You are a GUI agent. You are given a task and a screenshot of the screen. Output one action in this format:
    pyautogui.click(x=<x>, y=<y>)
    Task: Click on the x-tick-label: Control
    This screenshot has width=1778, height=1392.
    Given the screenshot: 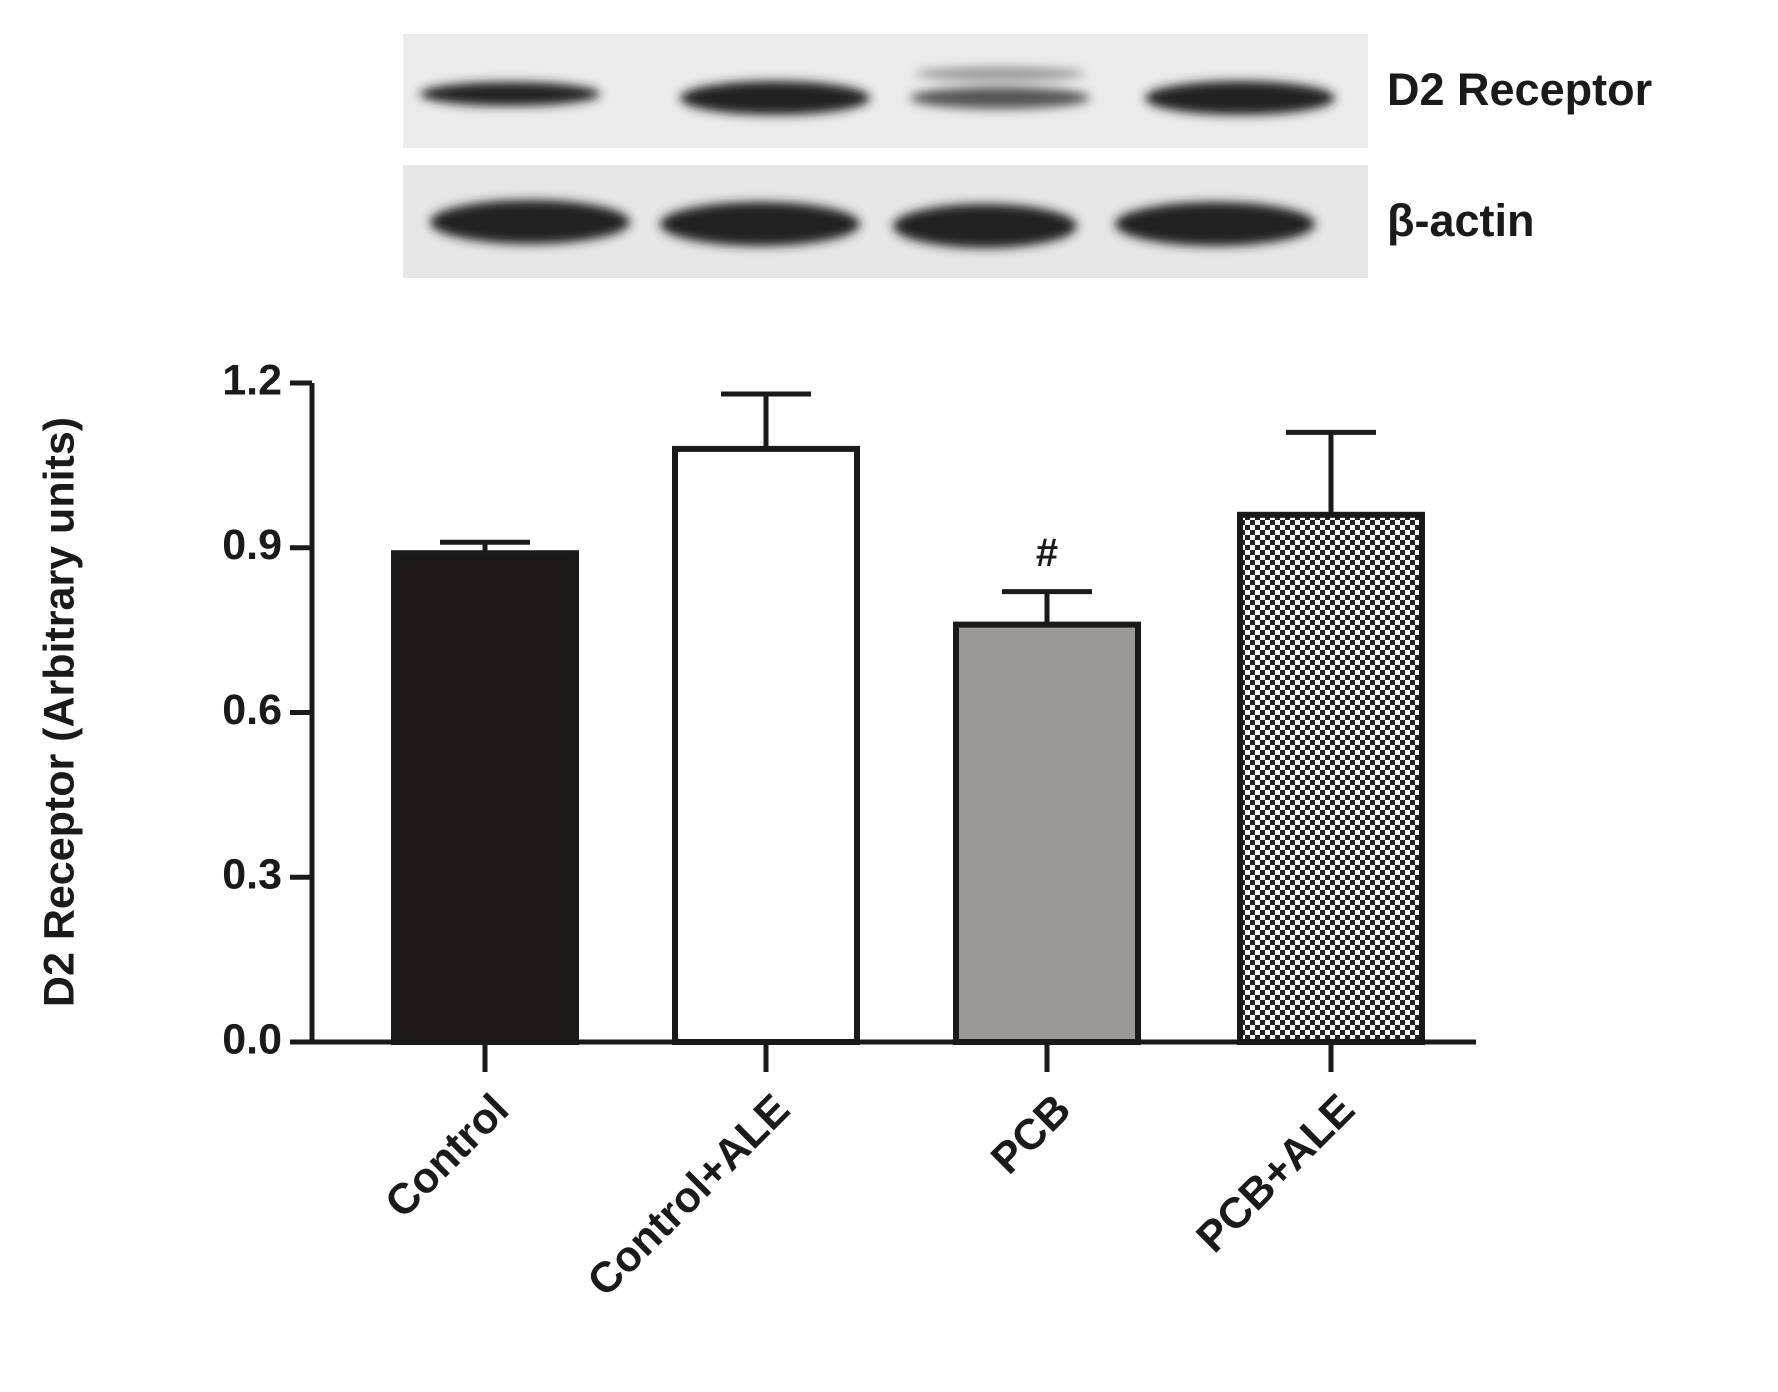 What is the action you would take?
    pyautogui.click(x=447, y=1156)
    